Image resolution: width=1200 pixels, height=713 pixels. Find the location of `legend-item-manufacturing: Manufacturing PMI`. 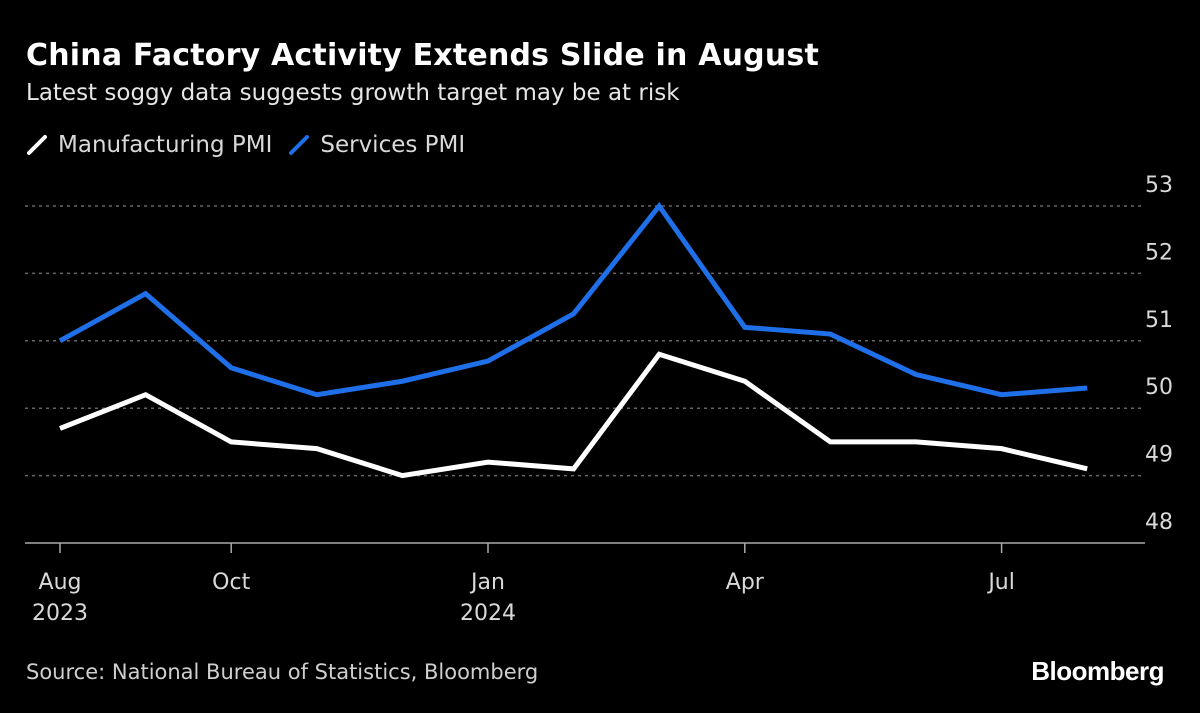

legend-item-manufacturing: Manufacturing PMI is located at coordinates (149, 145).